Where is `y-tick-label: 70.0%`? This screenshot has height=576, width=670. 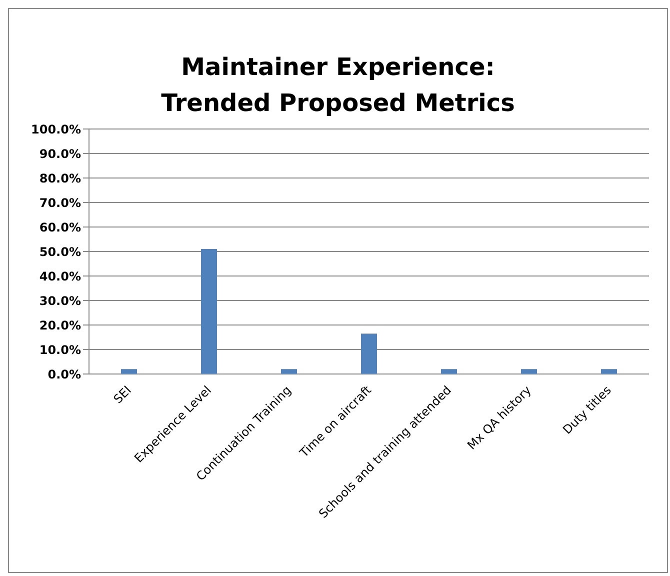
y-tick-label: 70.0% is located at coordinates (60, 203).